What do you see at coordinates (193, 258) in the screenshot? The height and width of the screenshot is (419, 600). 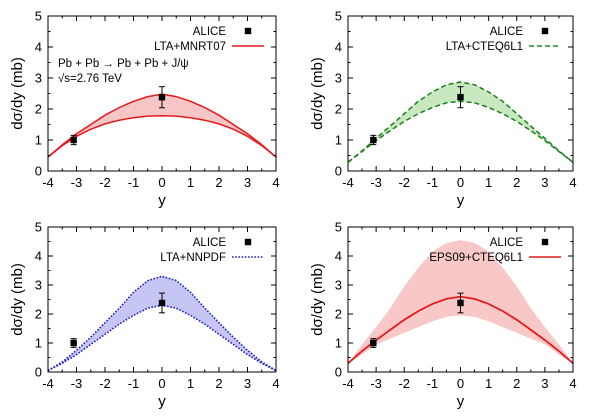 I see `legend-label: LTA+NNPDF` at bounding box center [193, 258].